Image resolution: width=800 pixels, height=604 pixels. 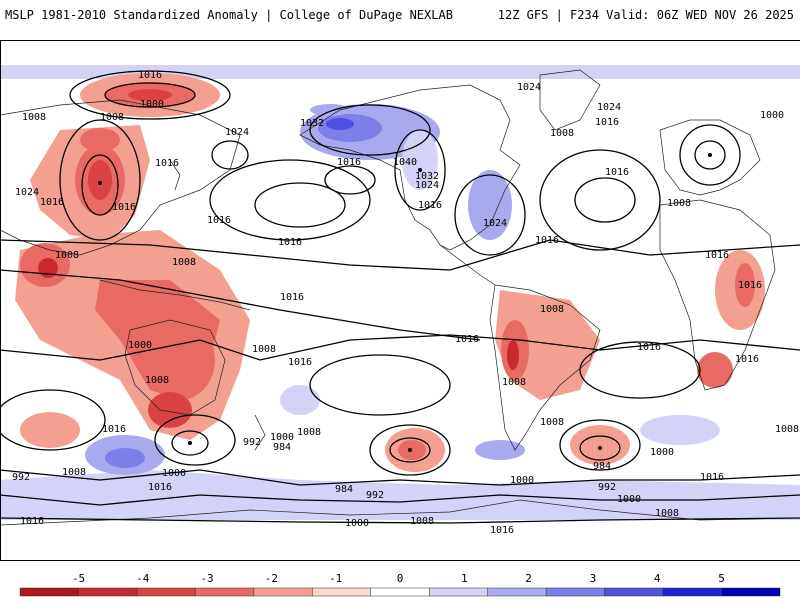 I want to click on anomaly-positive-australia-core, so click(x=170, y=410).